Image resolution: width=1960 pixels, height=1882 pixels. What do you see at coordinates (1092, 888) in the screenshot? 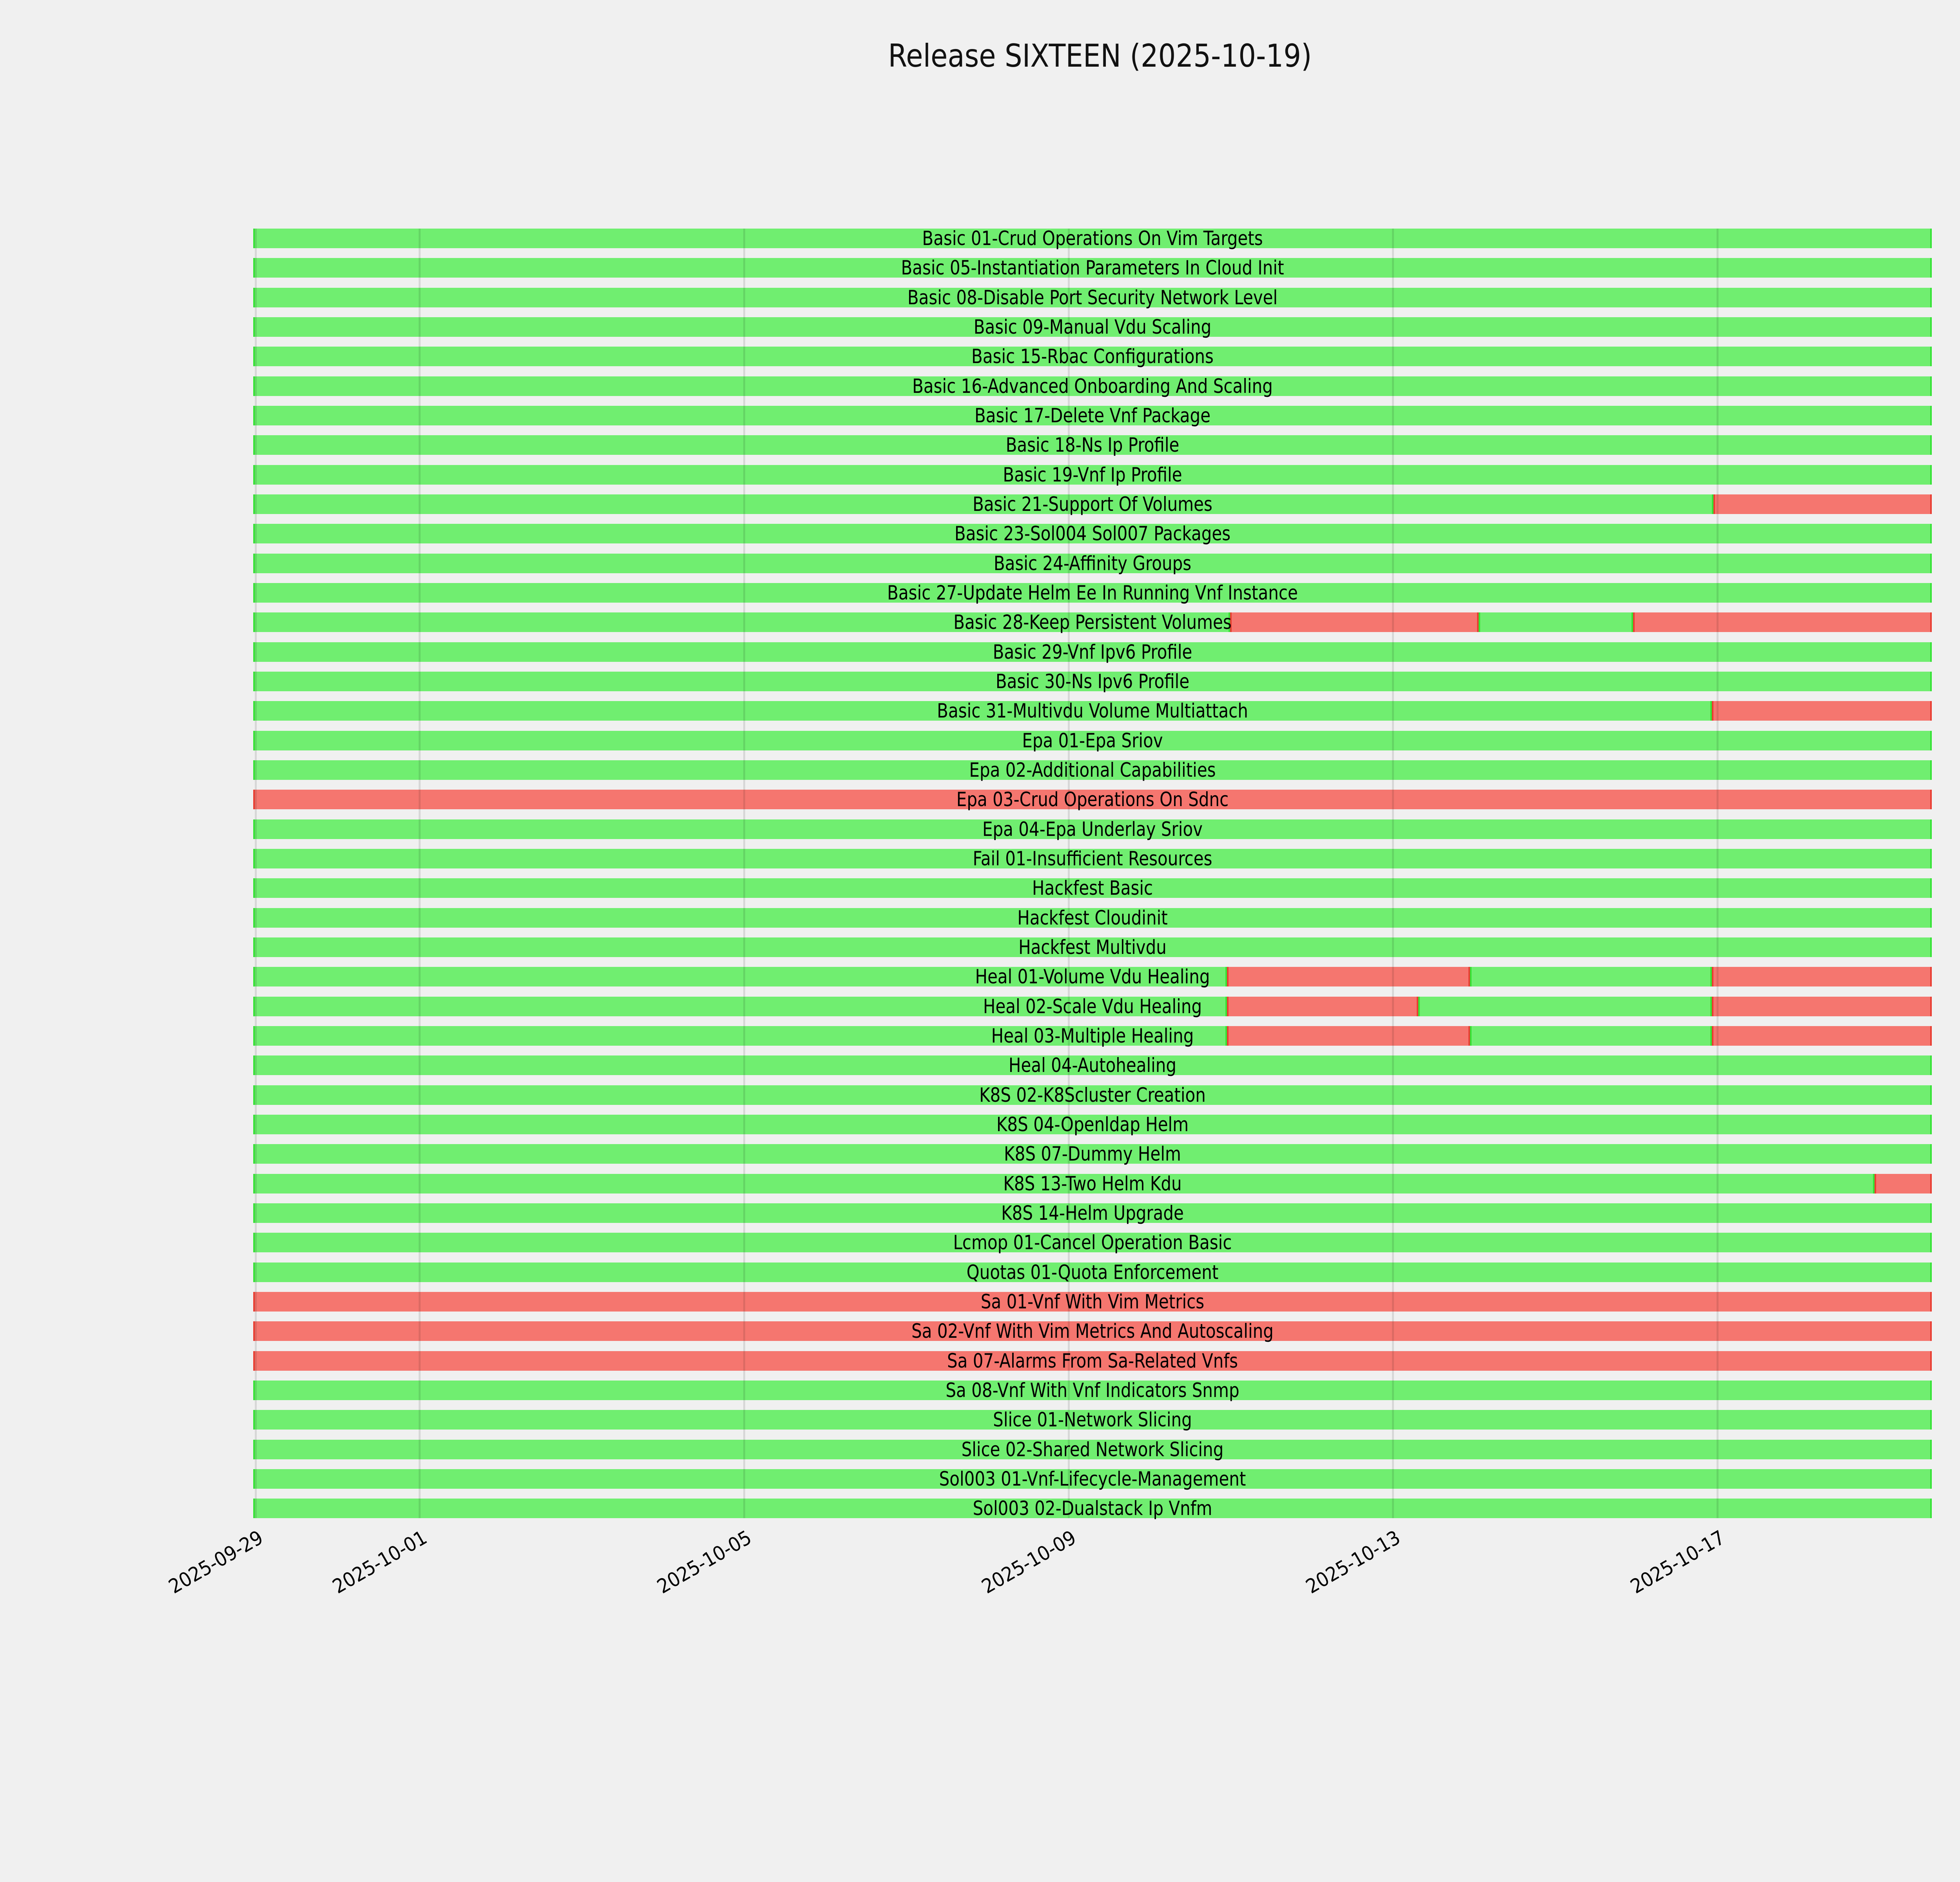
I see `task-label: Hackfest Basic` at bounding box center [1092, 888].